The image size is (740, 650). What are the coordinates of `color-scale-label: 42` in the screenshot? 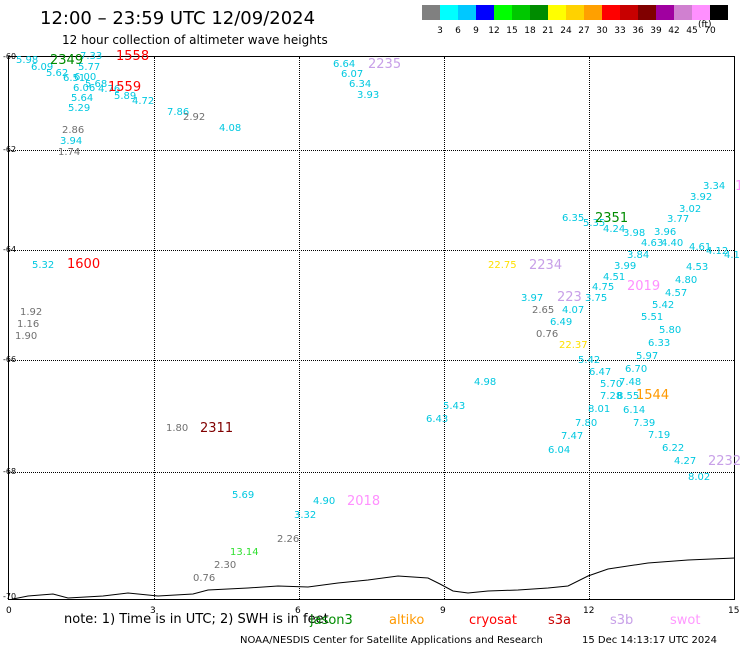 It's located at (674, 31).